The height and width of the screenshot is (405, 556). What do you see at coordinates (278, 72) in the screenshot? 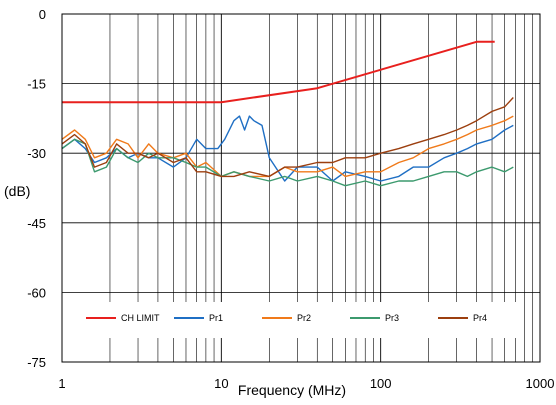
I see `series-line-ch-limit` at bounding box center [278, 72].